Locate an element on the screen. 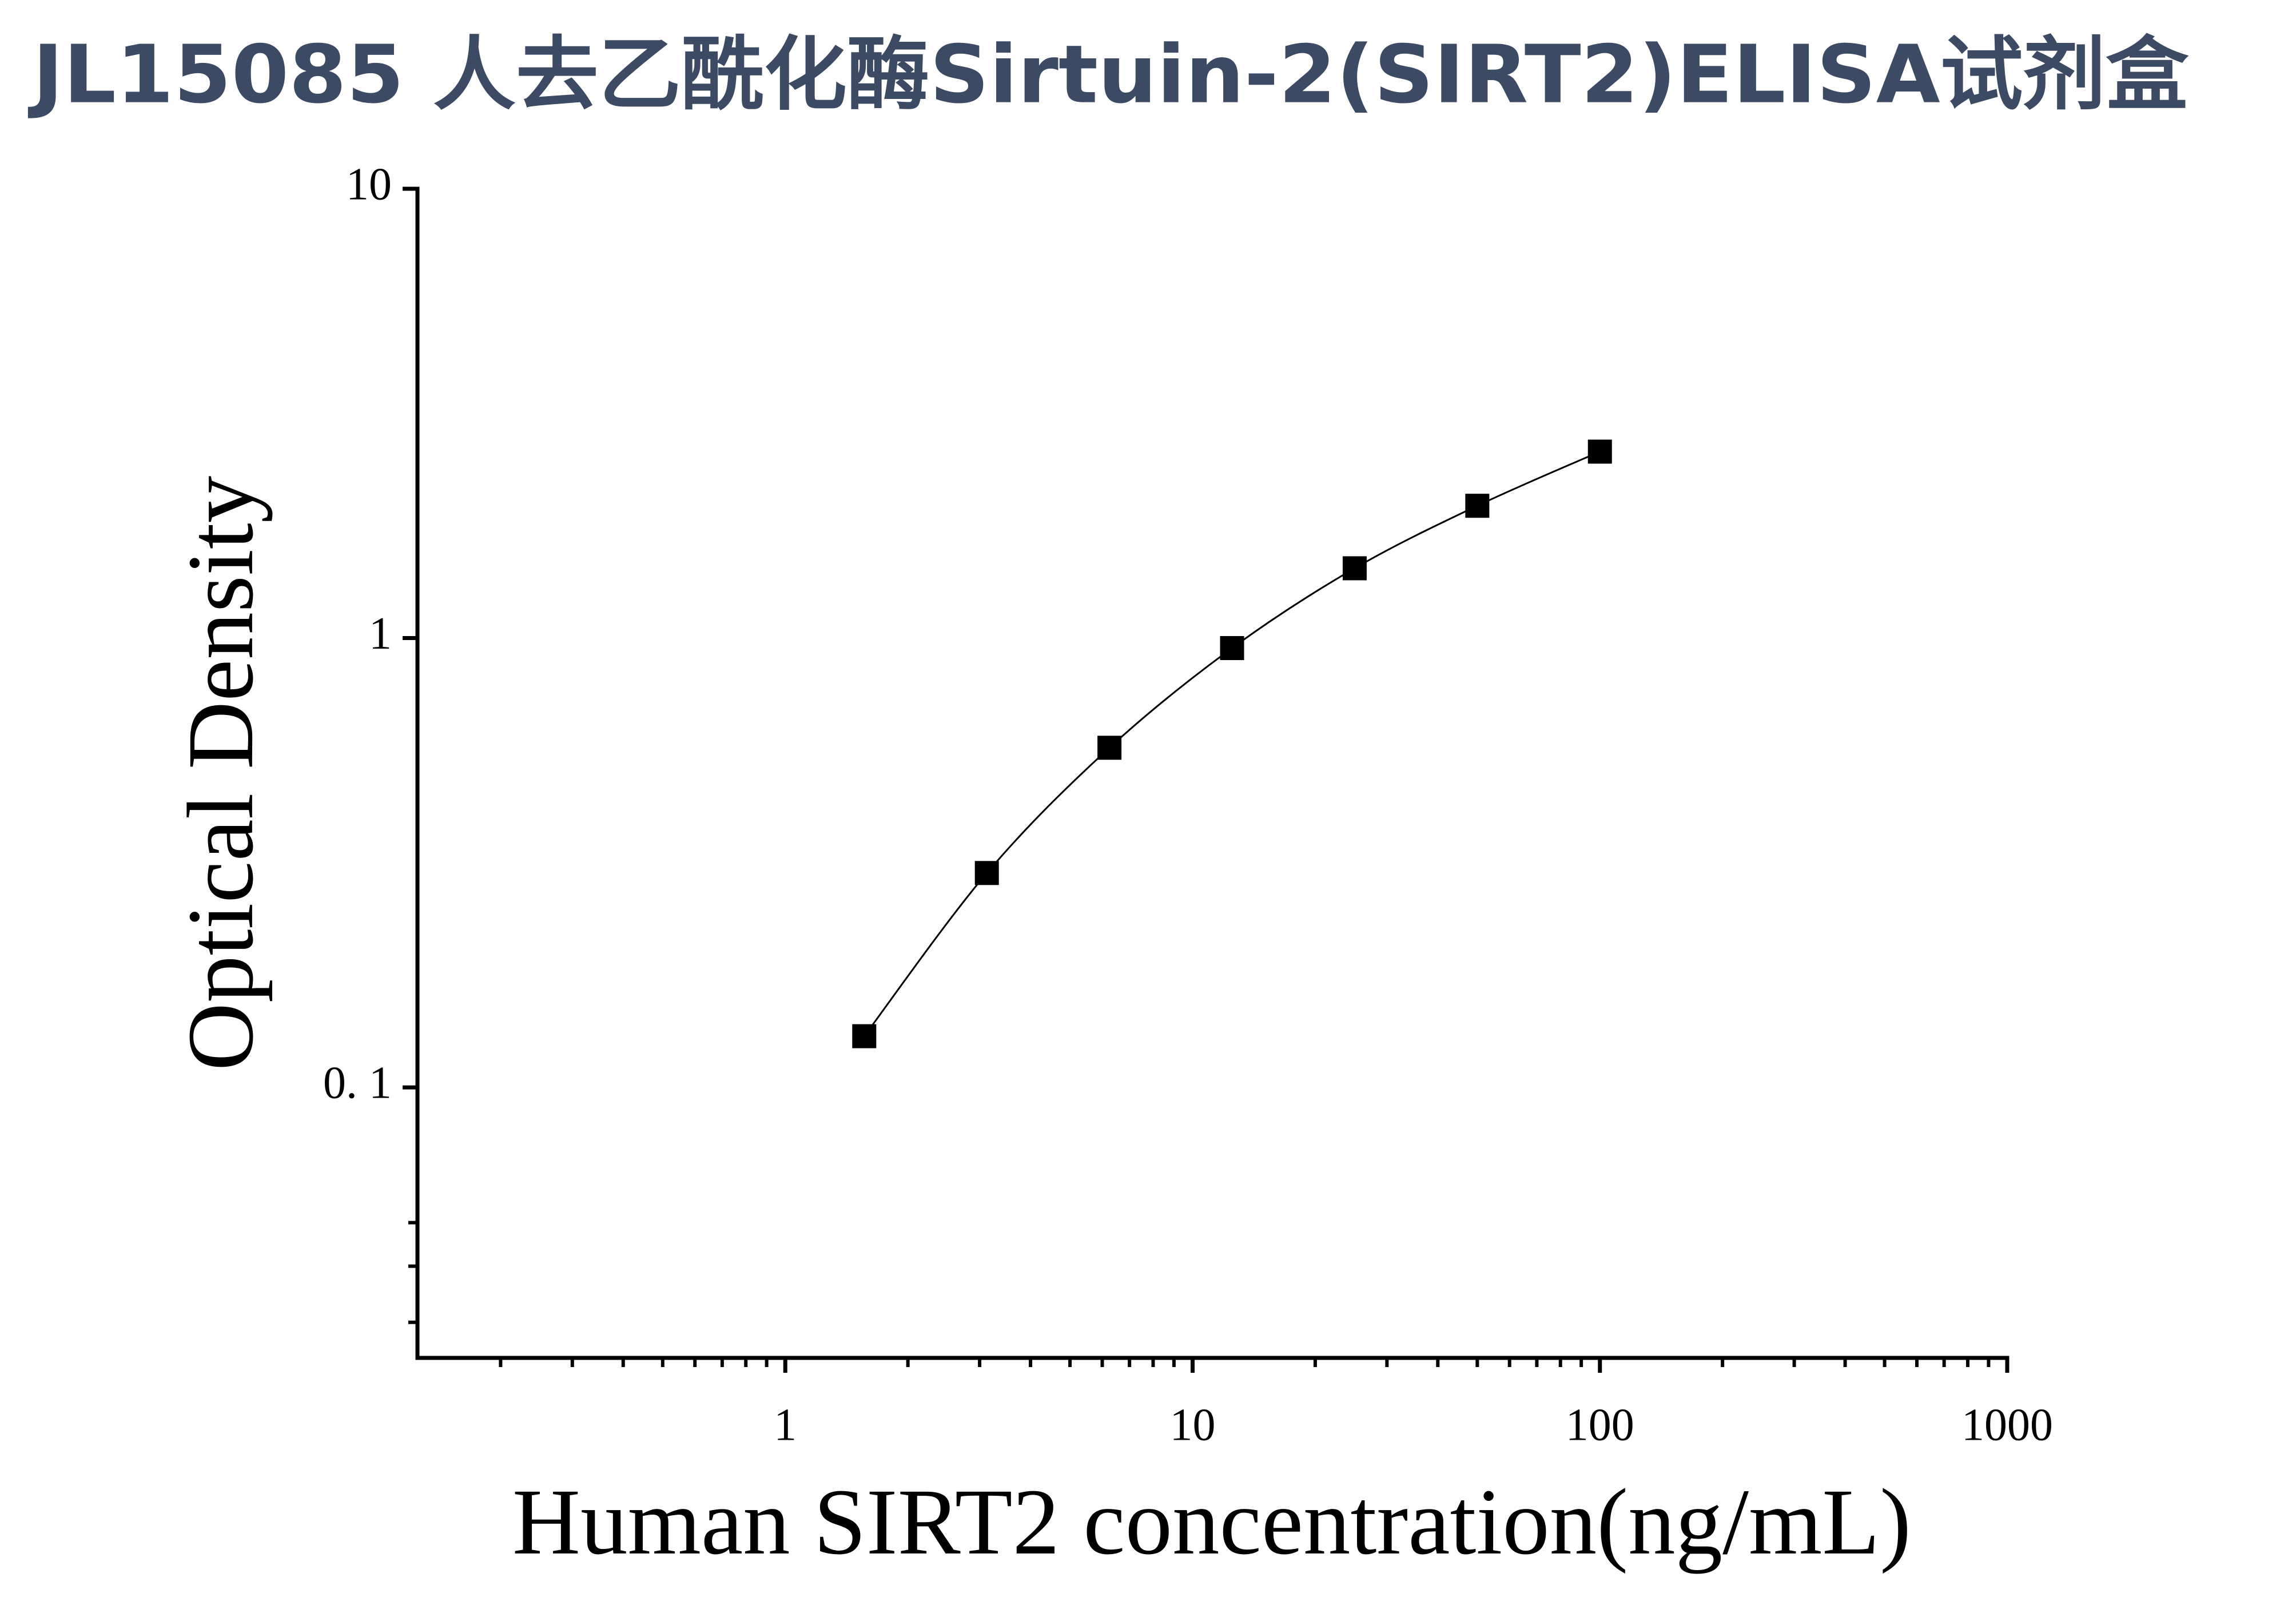  y-axis-label: Optical Density is located at coordinates (220, 773).